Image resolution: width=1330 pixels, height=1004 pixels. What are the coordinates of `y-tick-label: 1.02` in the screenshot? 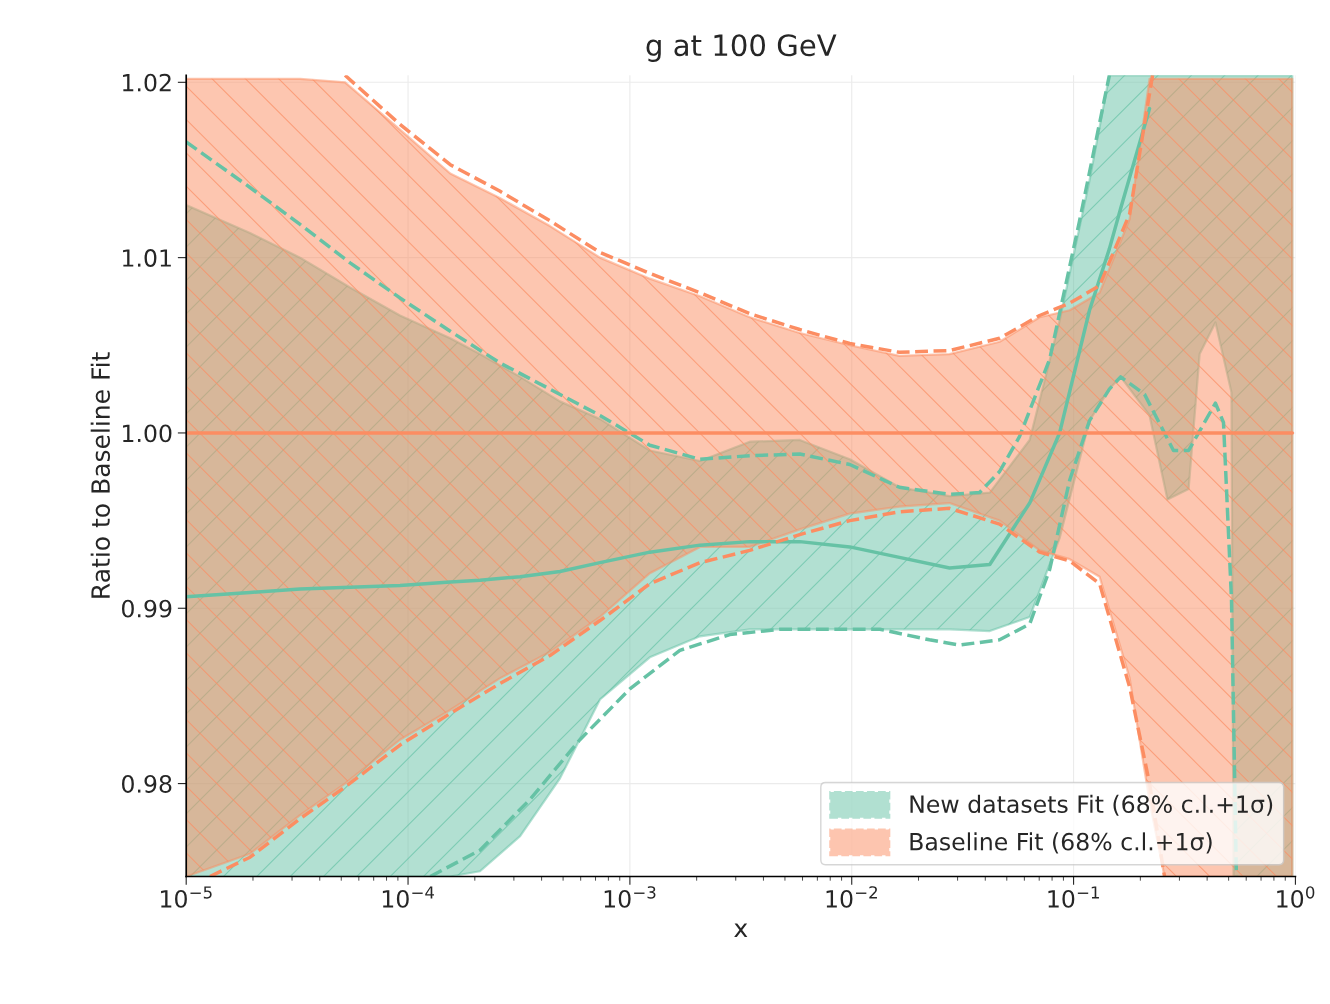 It's located at (147, 82).